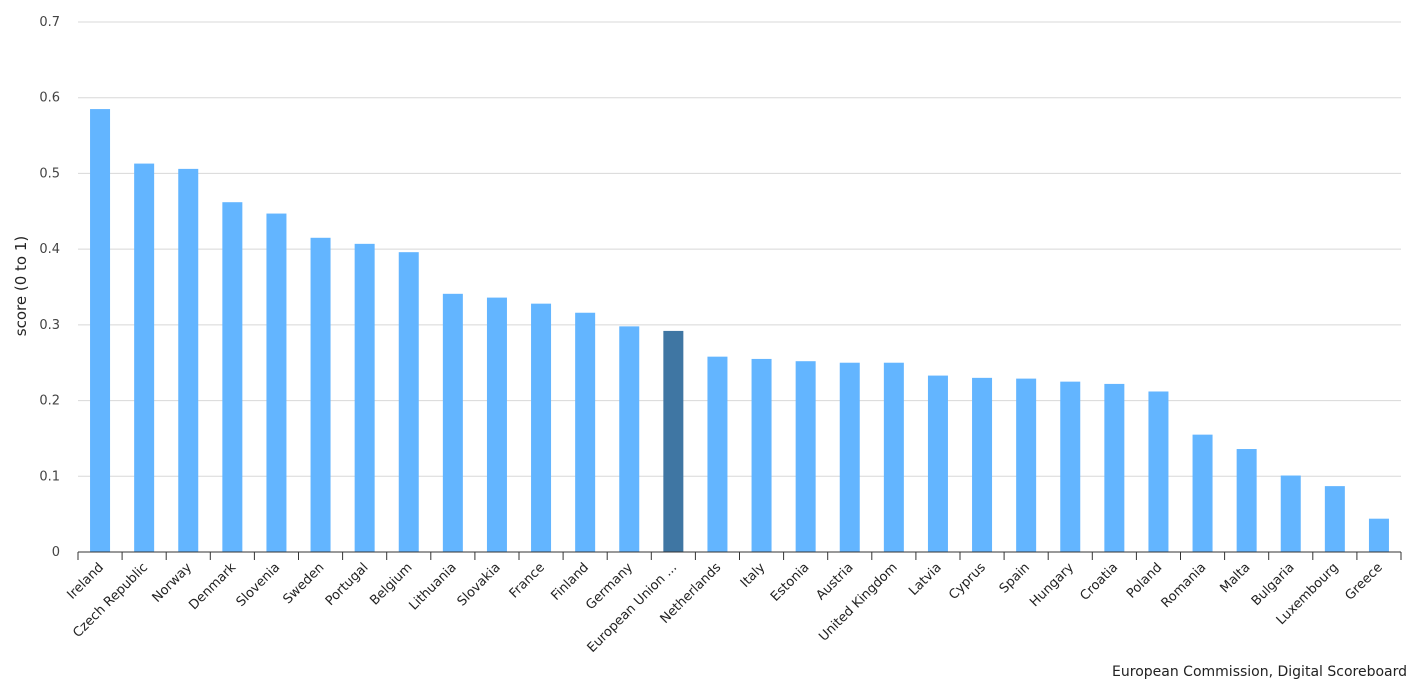  What do you see at coordinates (1246, 500) in the screenshot?
I see `bar-malta` at bounding box center [1246, 500].